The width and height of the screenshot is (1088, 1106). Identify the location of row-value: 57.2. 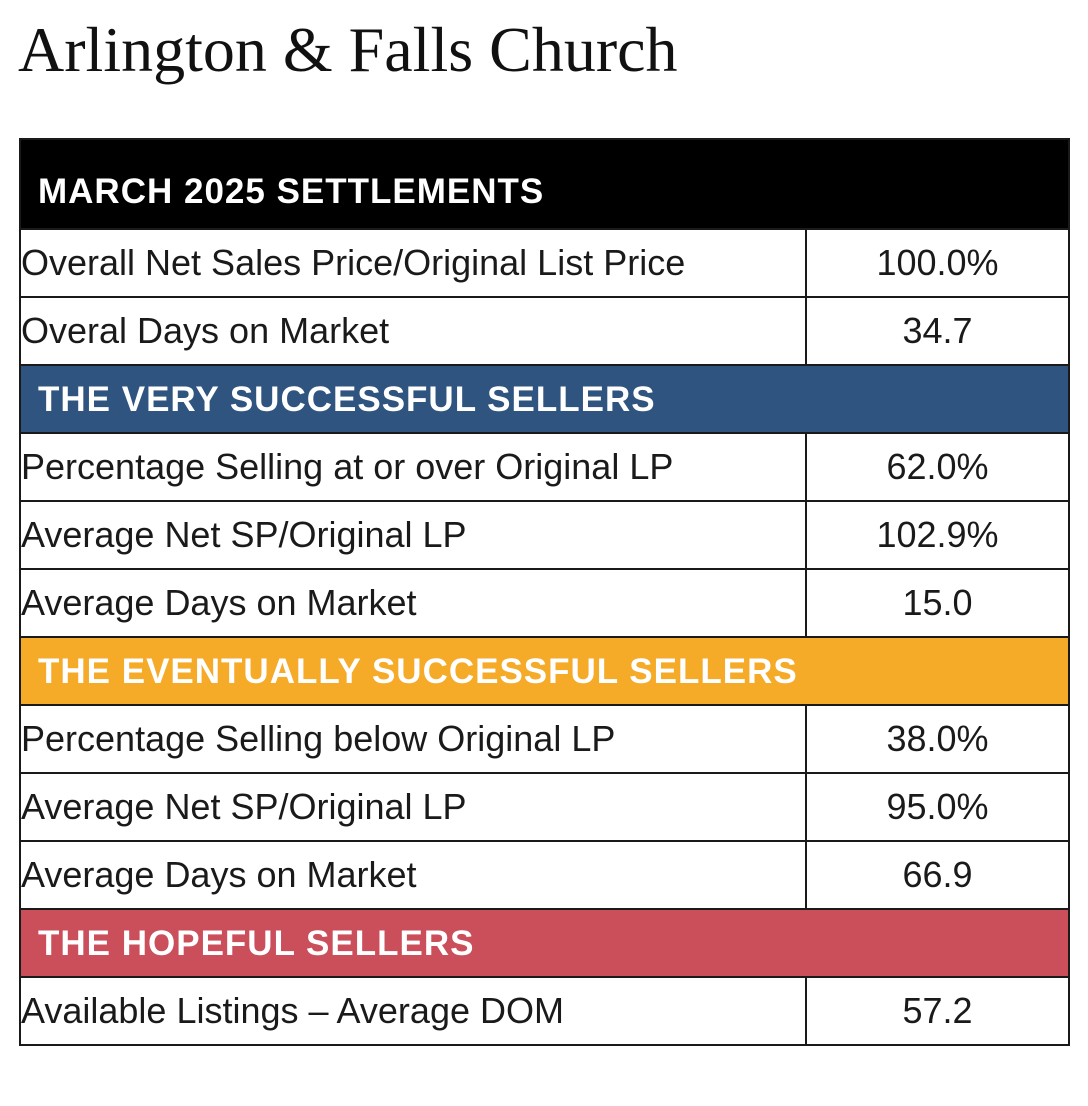
(937, 1011).